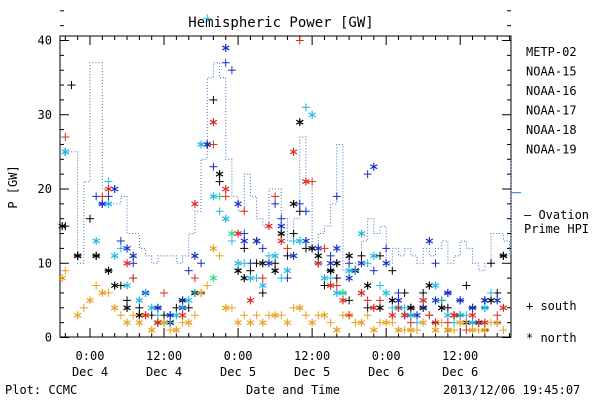  Describe the element at coordinates (551, 130) in the screenshot. I see `legend-item: NOAA-18` at that location.